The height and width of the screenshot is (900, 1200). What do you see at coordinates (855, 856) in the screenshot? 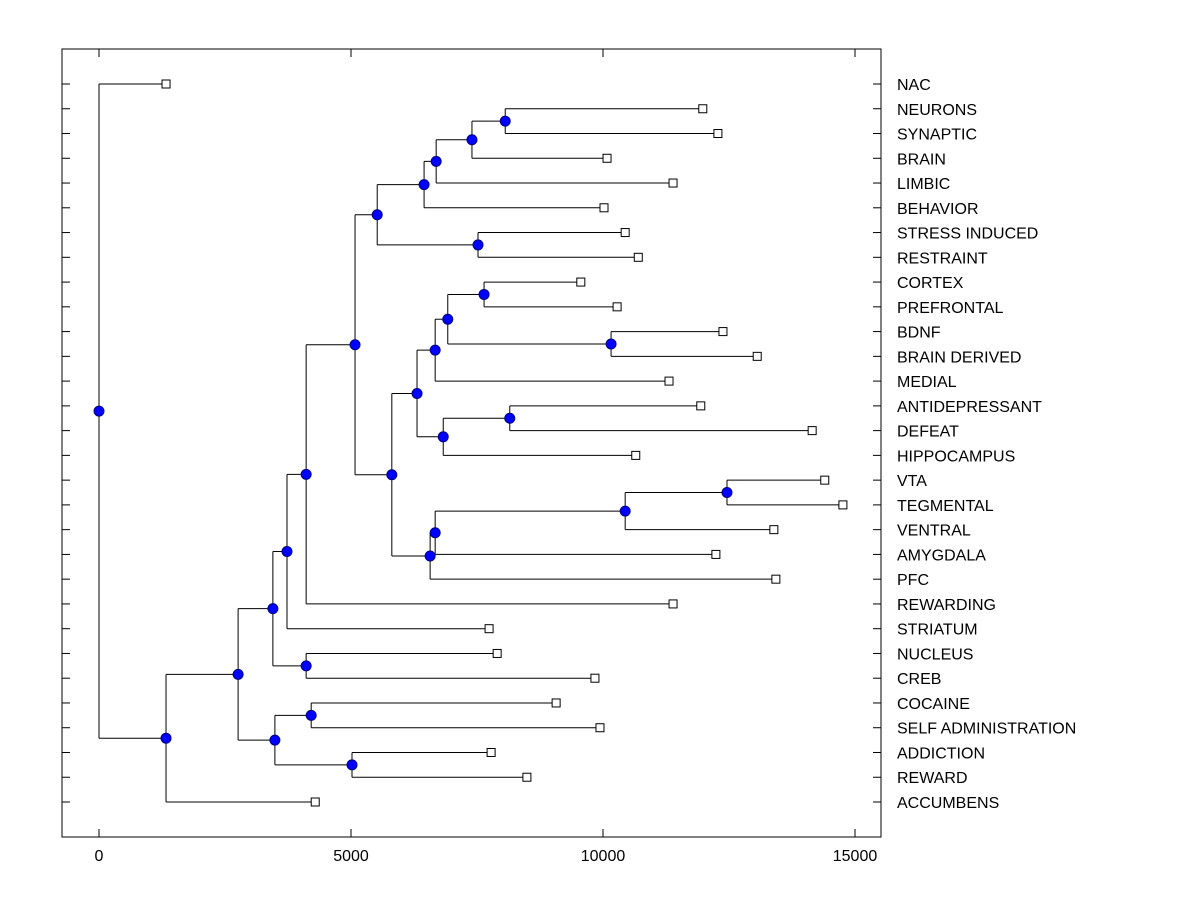
I see `x-tick-label: 15000` at bounding box center [855, 856].